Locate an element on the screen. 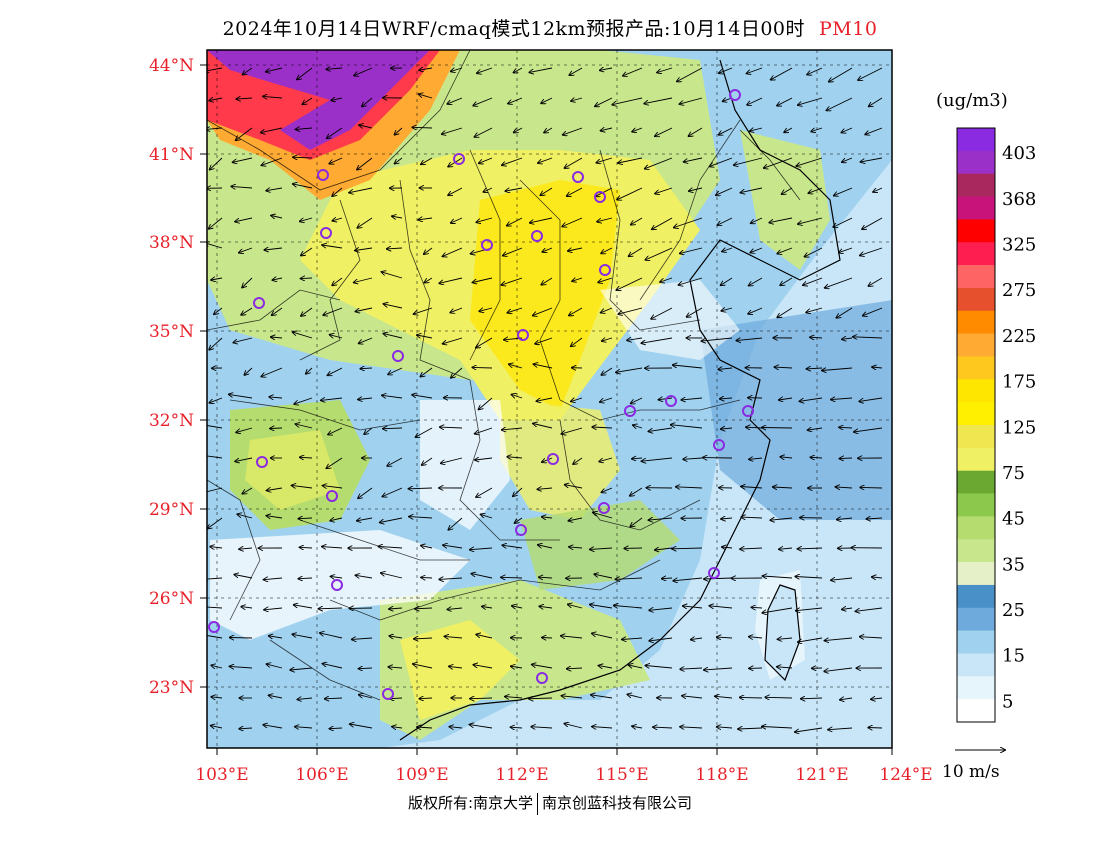 The width and height of the screenshot is (1100, 850). colorbar-label: 75 is located at coordinates (1013, 473).